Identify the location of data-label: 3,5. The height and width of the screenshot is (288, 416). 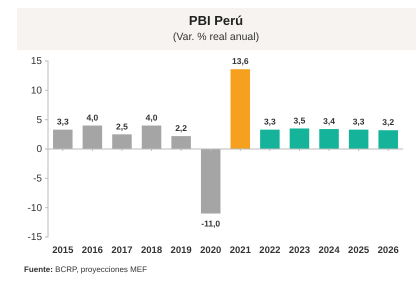
(300, 120).